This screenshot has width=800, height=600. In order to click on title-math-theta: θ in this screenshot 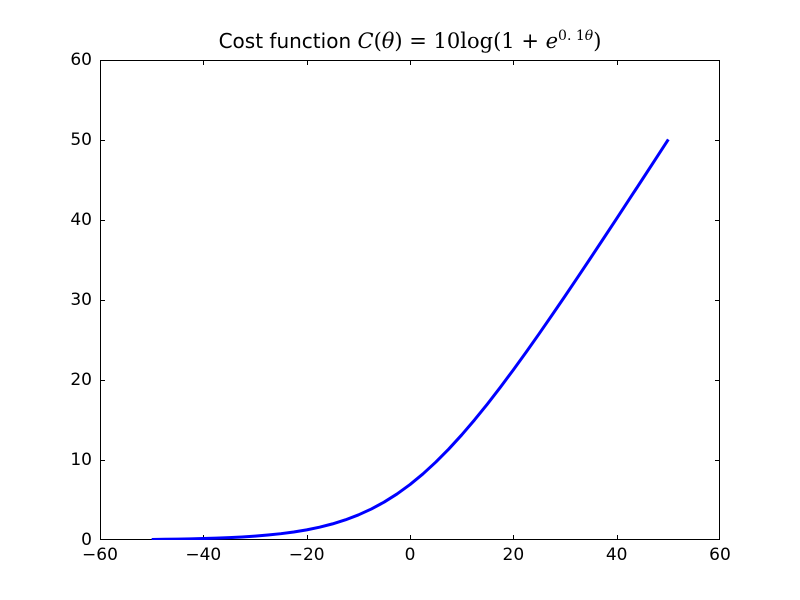, I will do `click(388, 41)`.